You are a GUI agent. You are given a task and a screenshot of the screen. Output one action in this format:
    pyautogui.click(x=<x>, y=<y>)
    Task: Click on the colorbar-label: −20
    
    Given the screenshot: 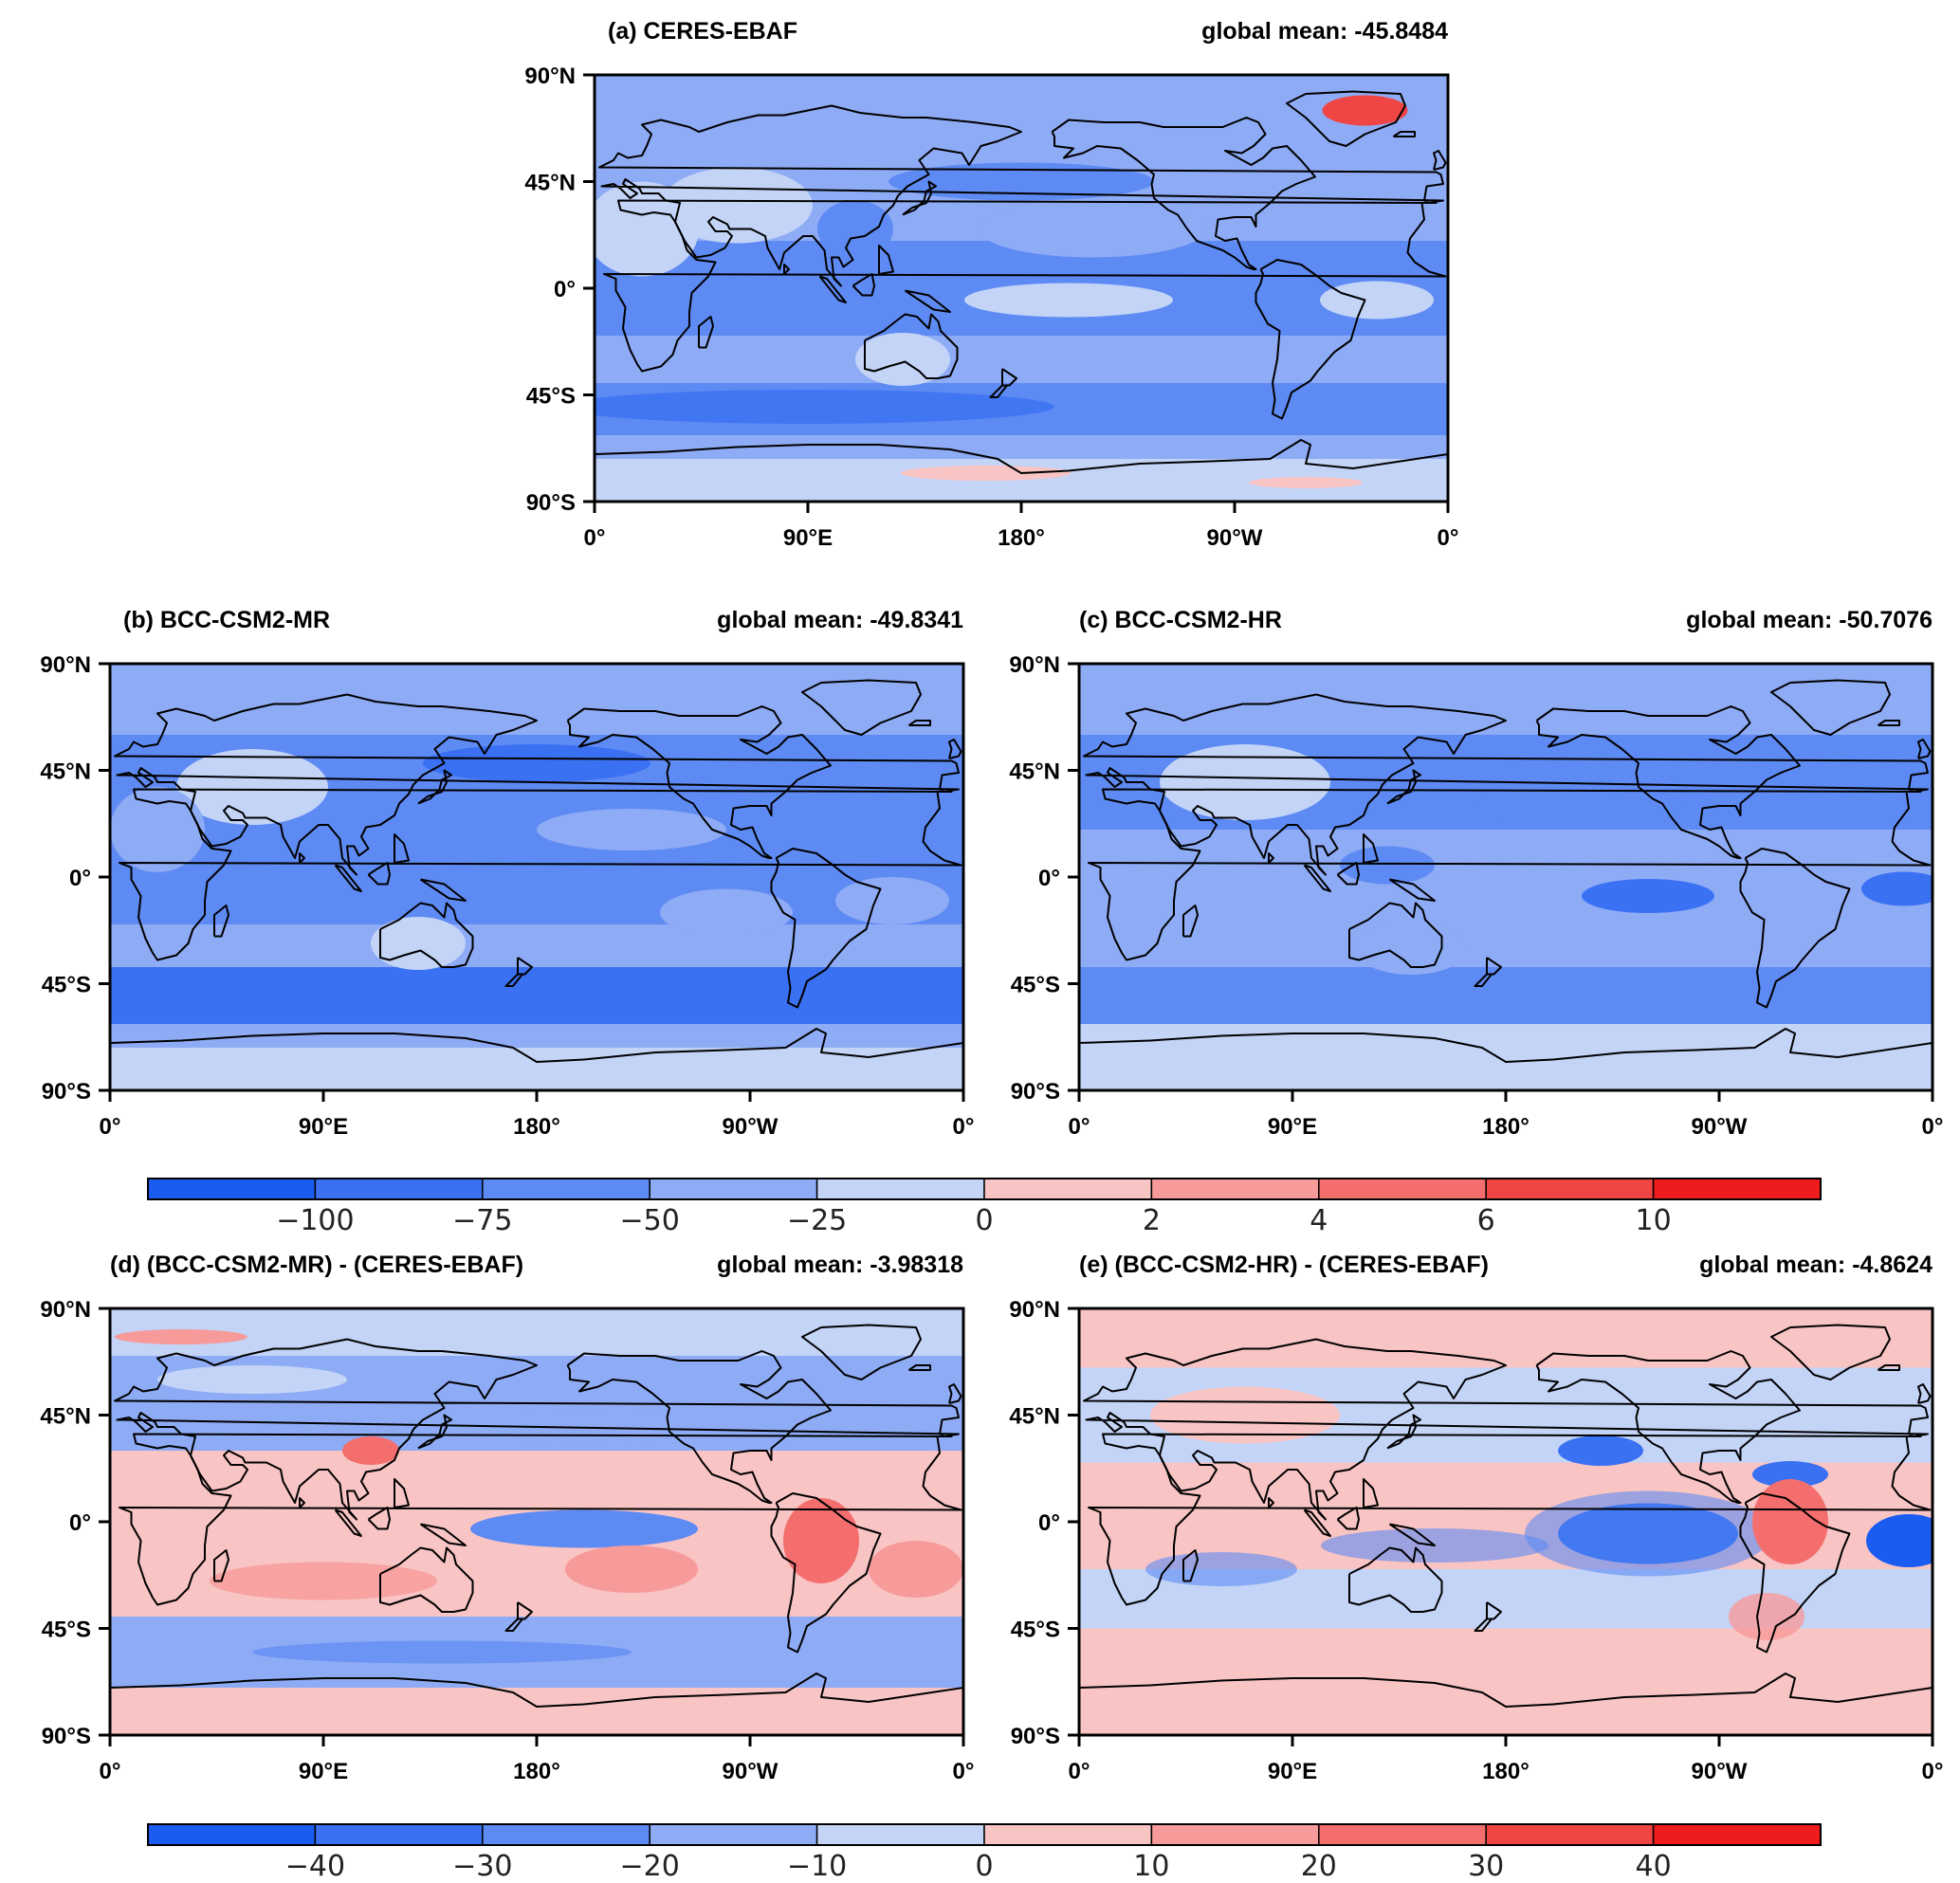 What is the action you would take?
    pyautogui.click(x=650, y=1866)
    